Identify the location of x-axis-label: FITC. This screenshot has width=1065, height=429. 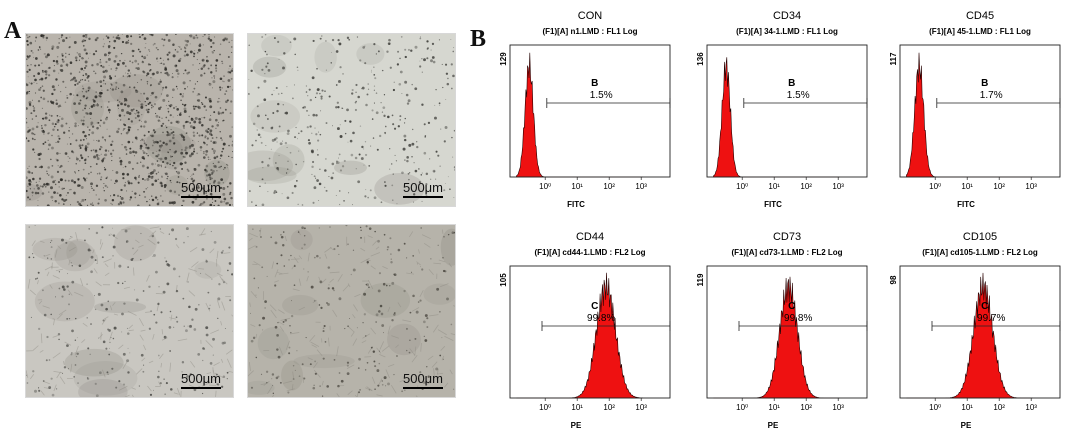
(576, 204).